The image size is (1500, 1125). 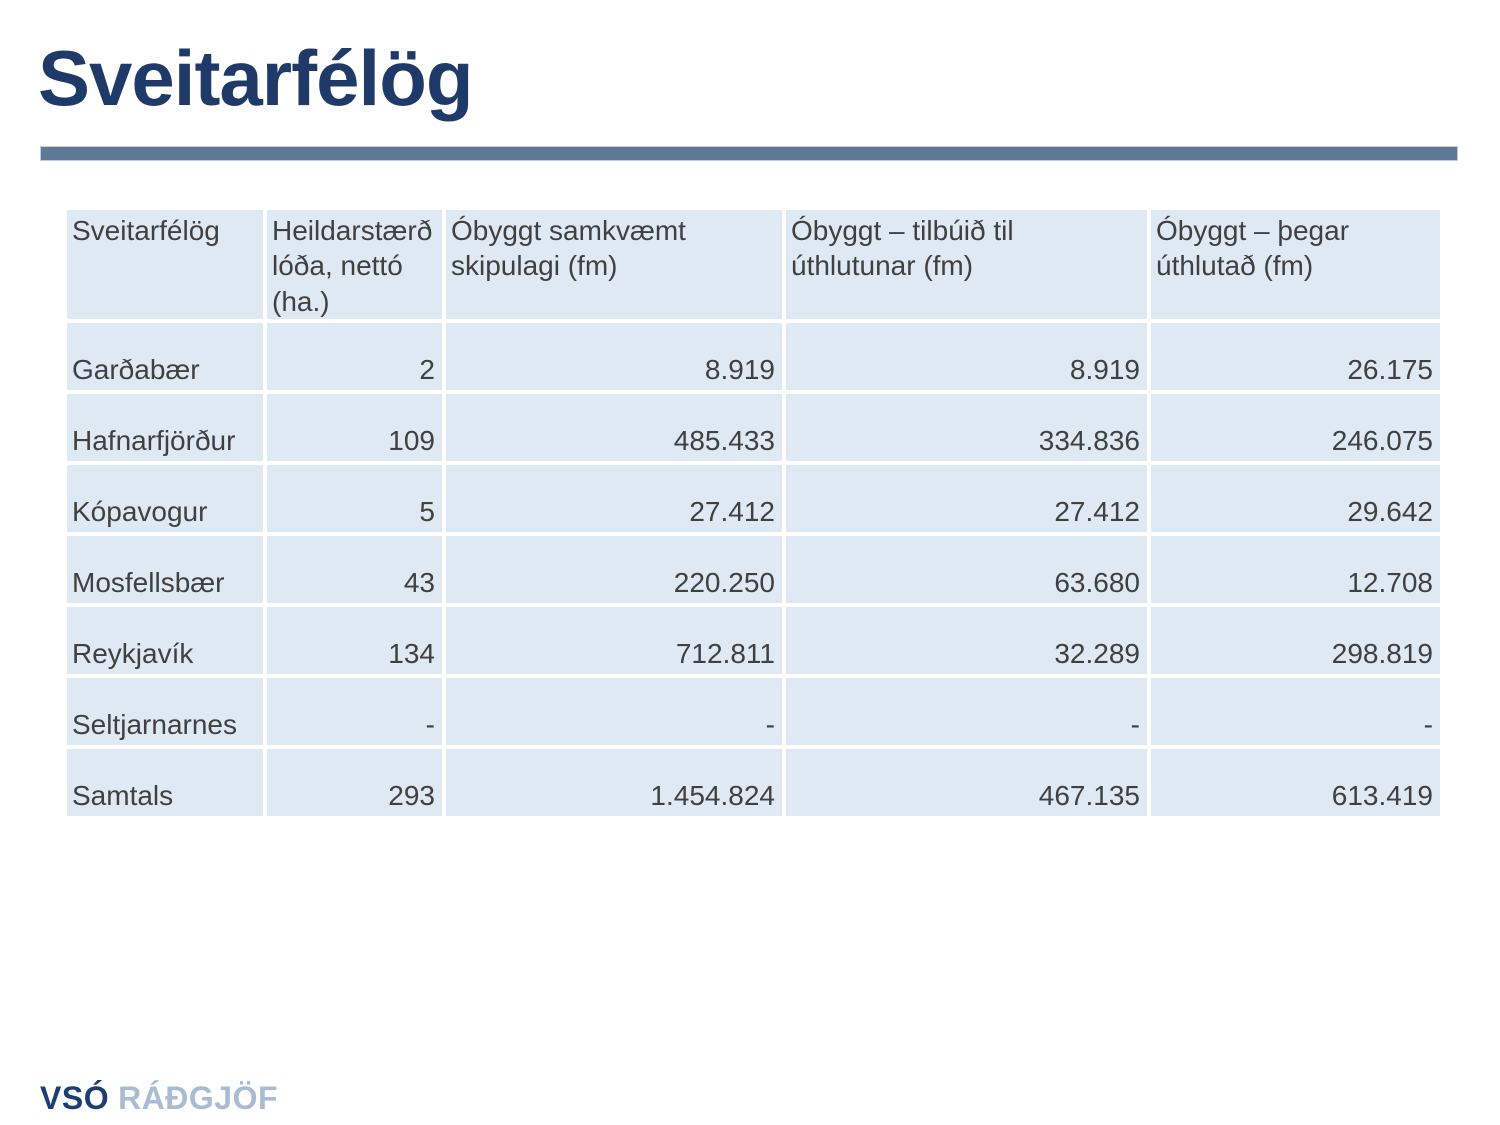 What do you see at coordinates (1295, 782) in the screenshot?
I see `value-cell: 613.419` at bounding box center [1295, 782].